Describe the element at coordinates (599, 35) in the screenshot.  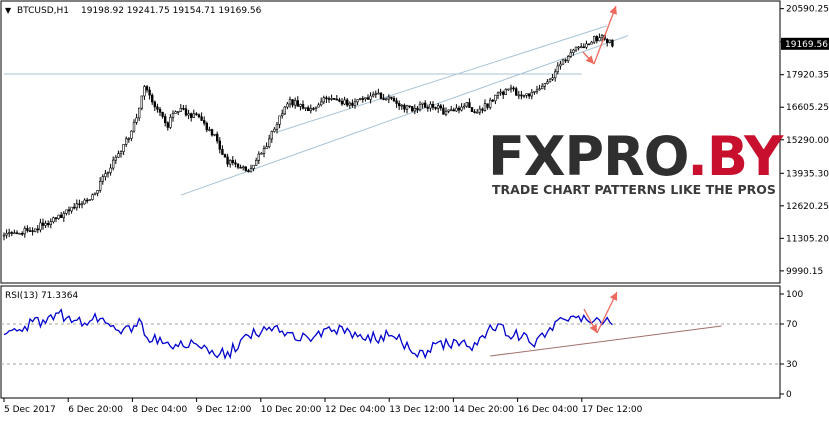
I see `price-arrows` at that location.